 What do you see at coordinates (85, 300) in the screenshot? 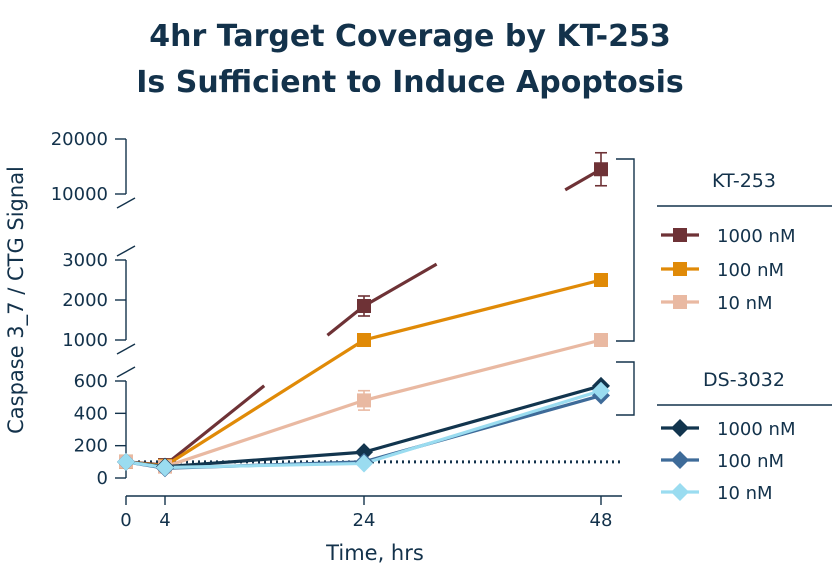
I see `y-tick-label: 2000` at bounding box center [85, 300].